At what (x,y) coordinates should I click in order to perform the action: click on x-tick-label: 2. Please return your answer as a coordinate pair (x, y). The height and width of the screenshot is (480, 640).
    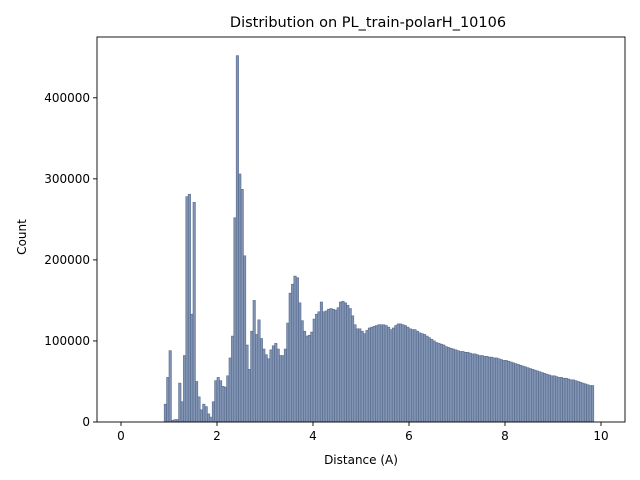
    Looking at the image, I should click on (217, 436).